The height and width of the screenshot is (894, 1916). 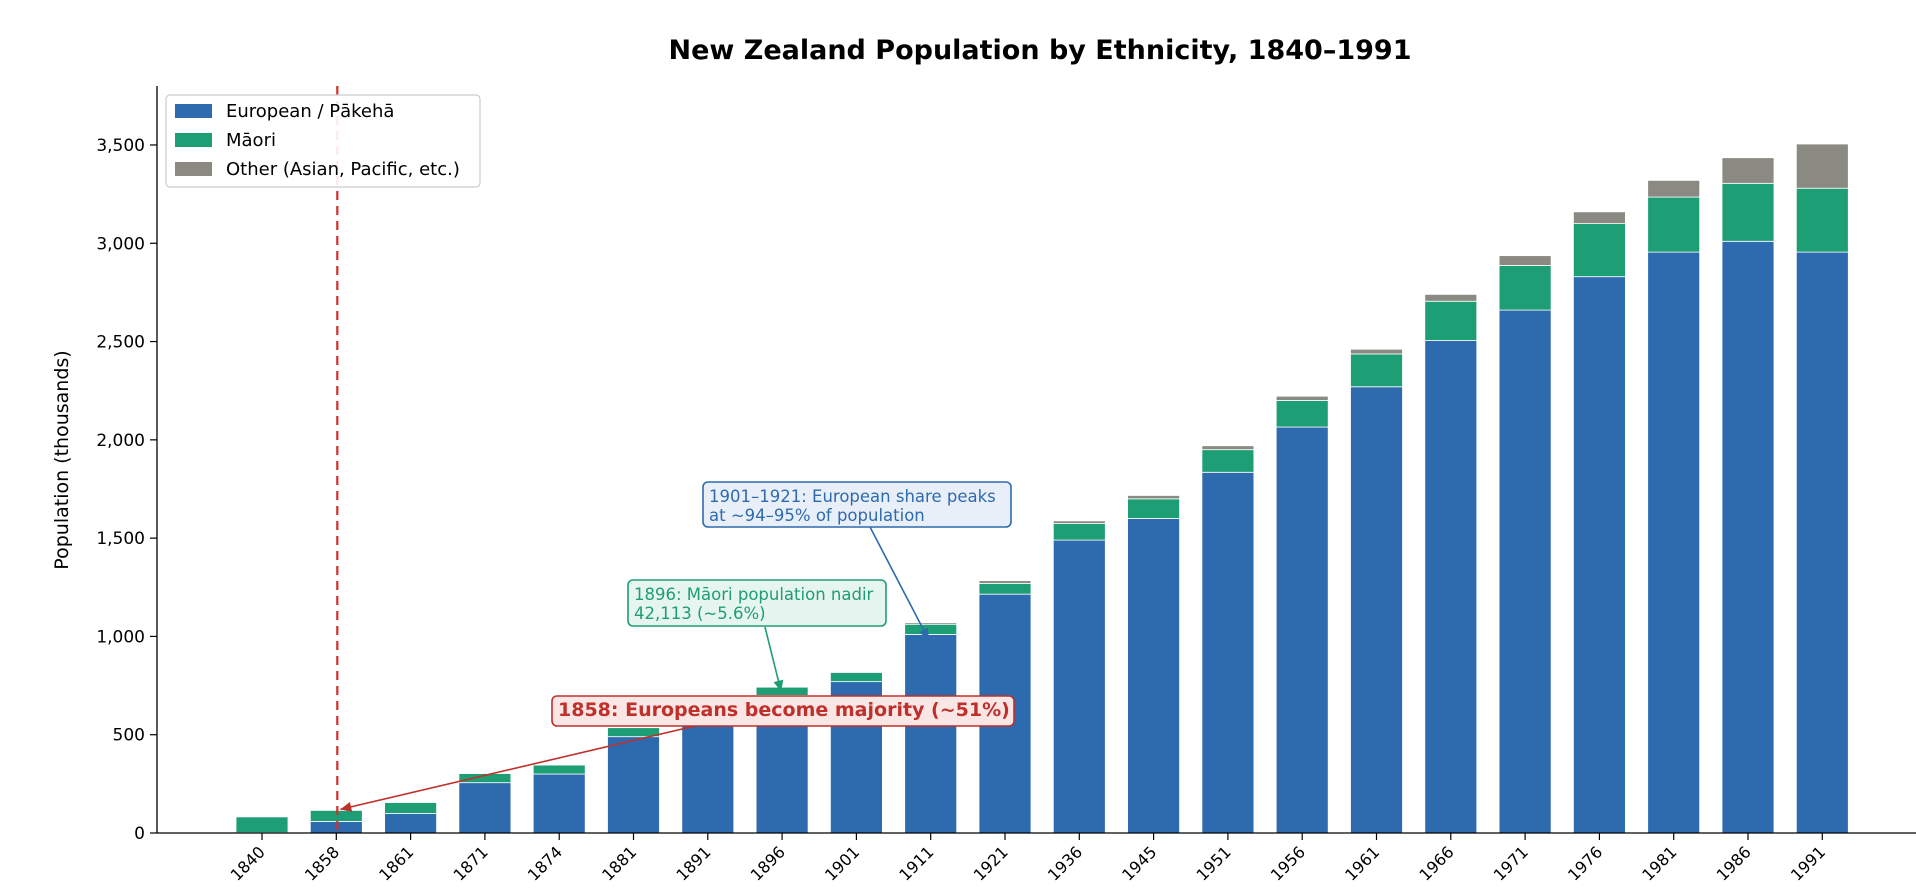 I want to click on y-tick-label: 0, so click(x=139, y=834).